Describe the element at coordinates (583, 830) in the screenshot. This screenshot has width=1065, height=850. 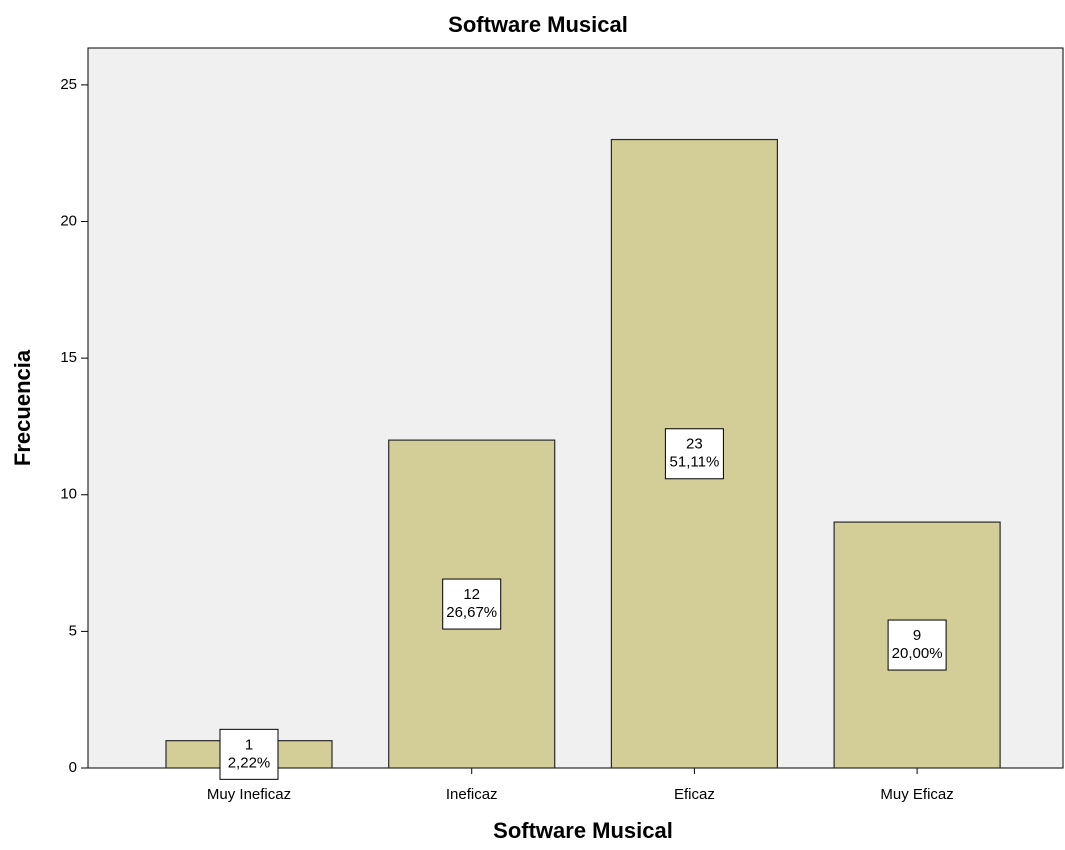
I see `x-axis-label: Software Musical` at that location.